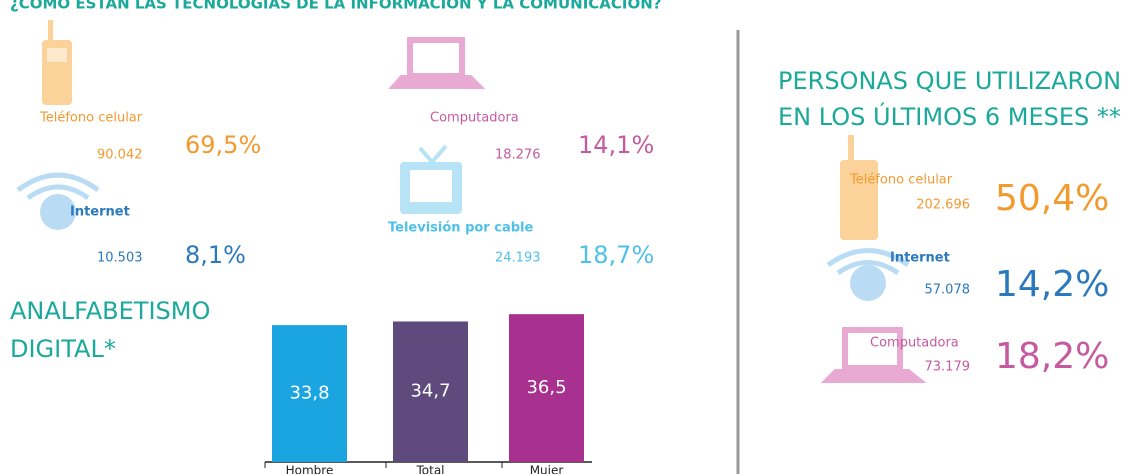 This screenshot has width=1148, height=474. Describe the element at coordinates (431, 179) in the screenshot. I see `tv-icon` at that location.